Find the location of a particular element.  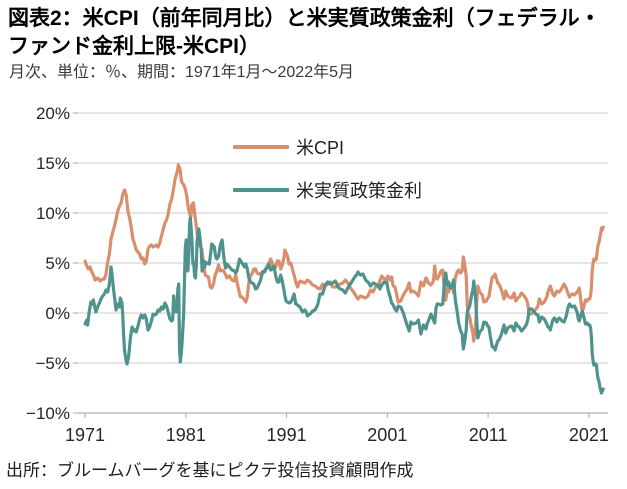

svg-text: −10% is located at coordinates (48, 413).